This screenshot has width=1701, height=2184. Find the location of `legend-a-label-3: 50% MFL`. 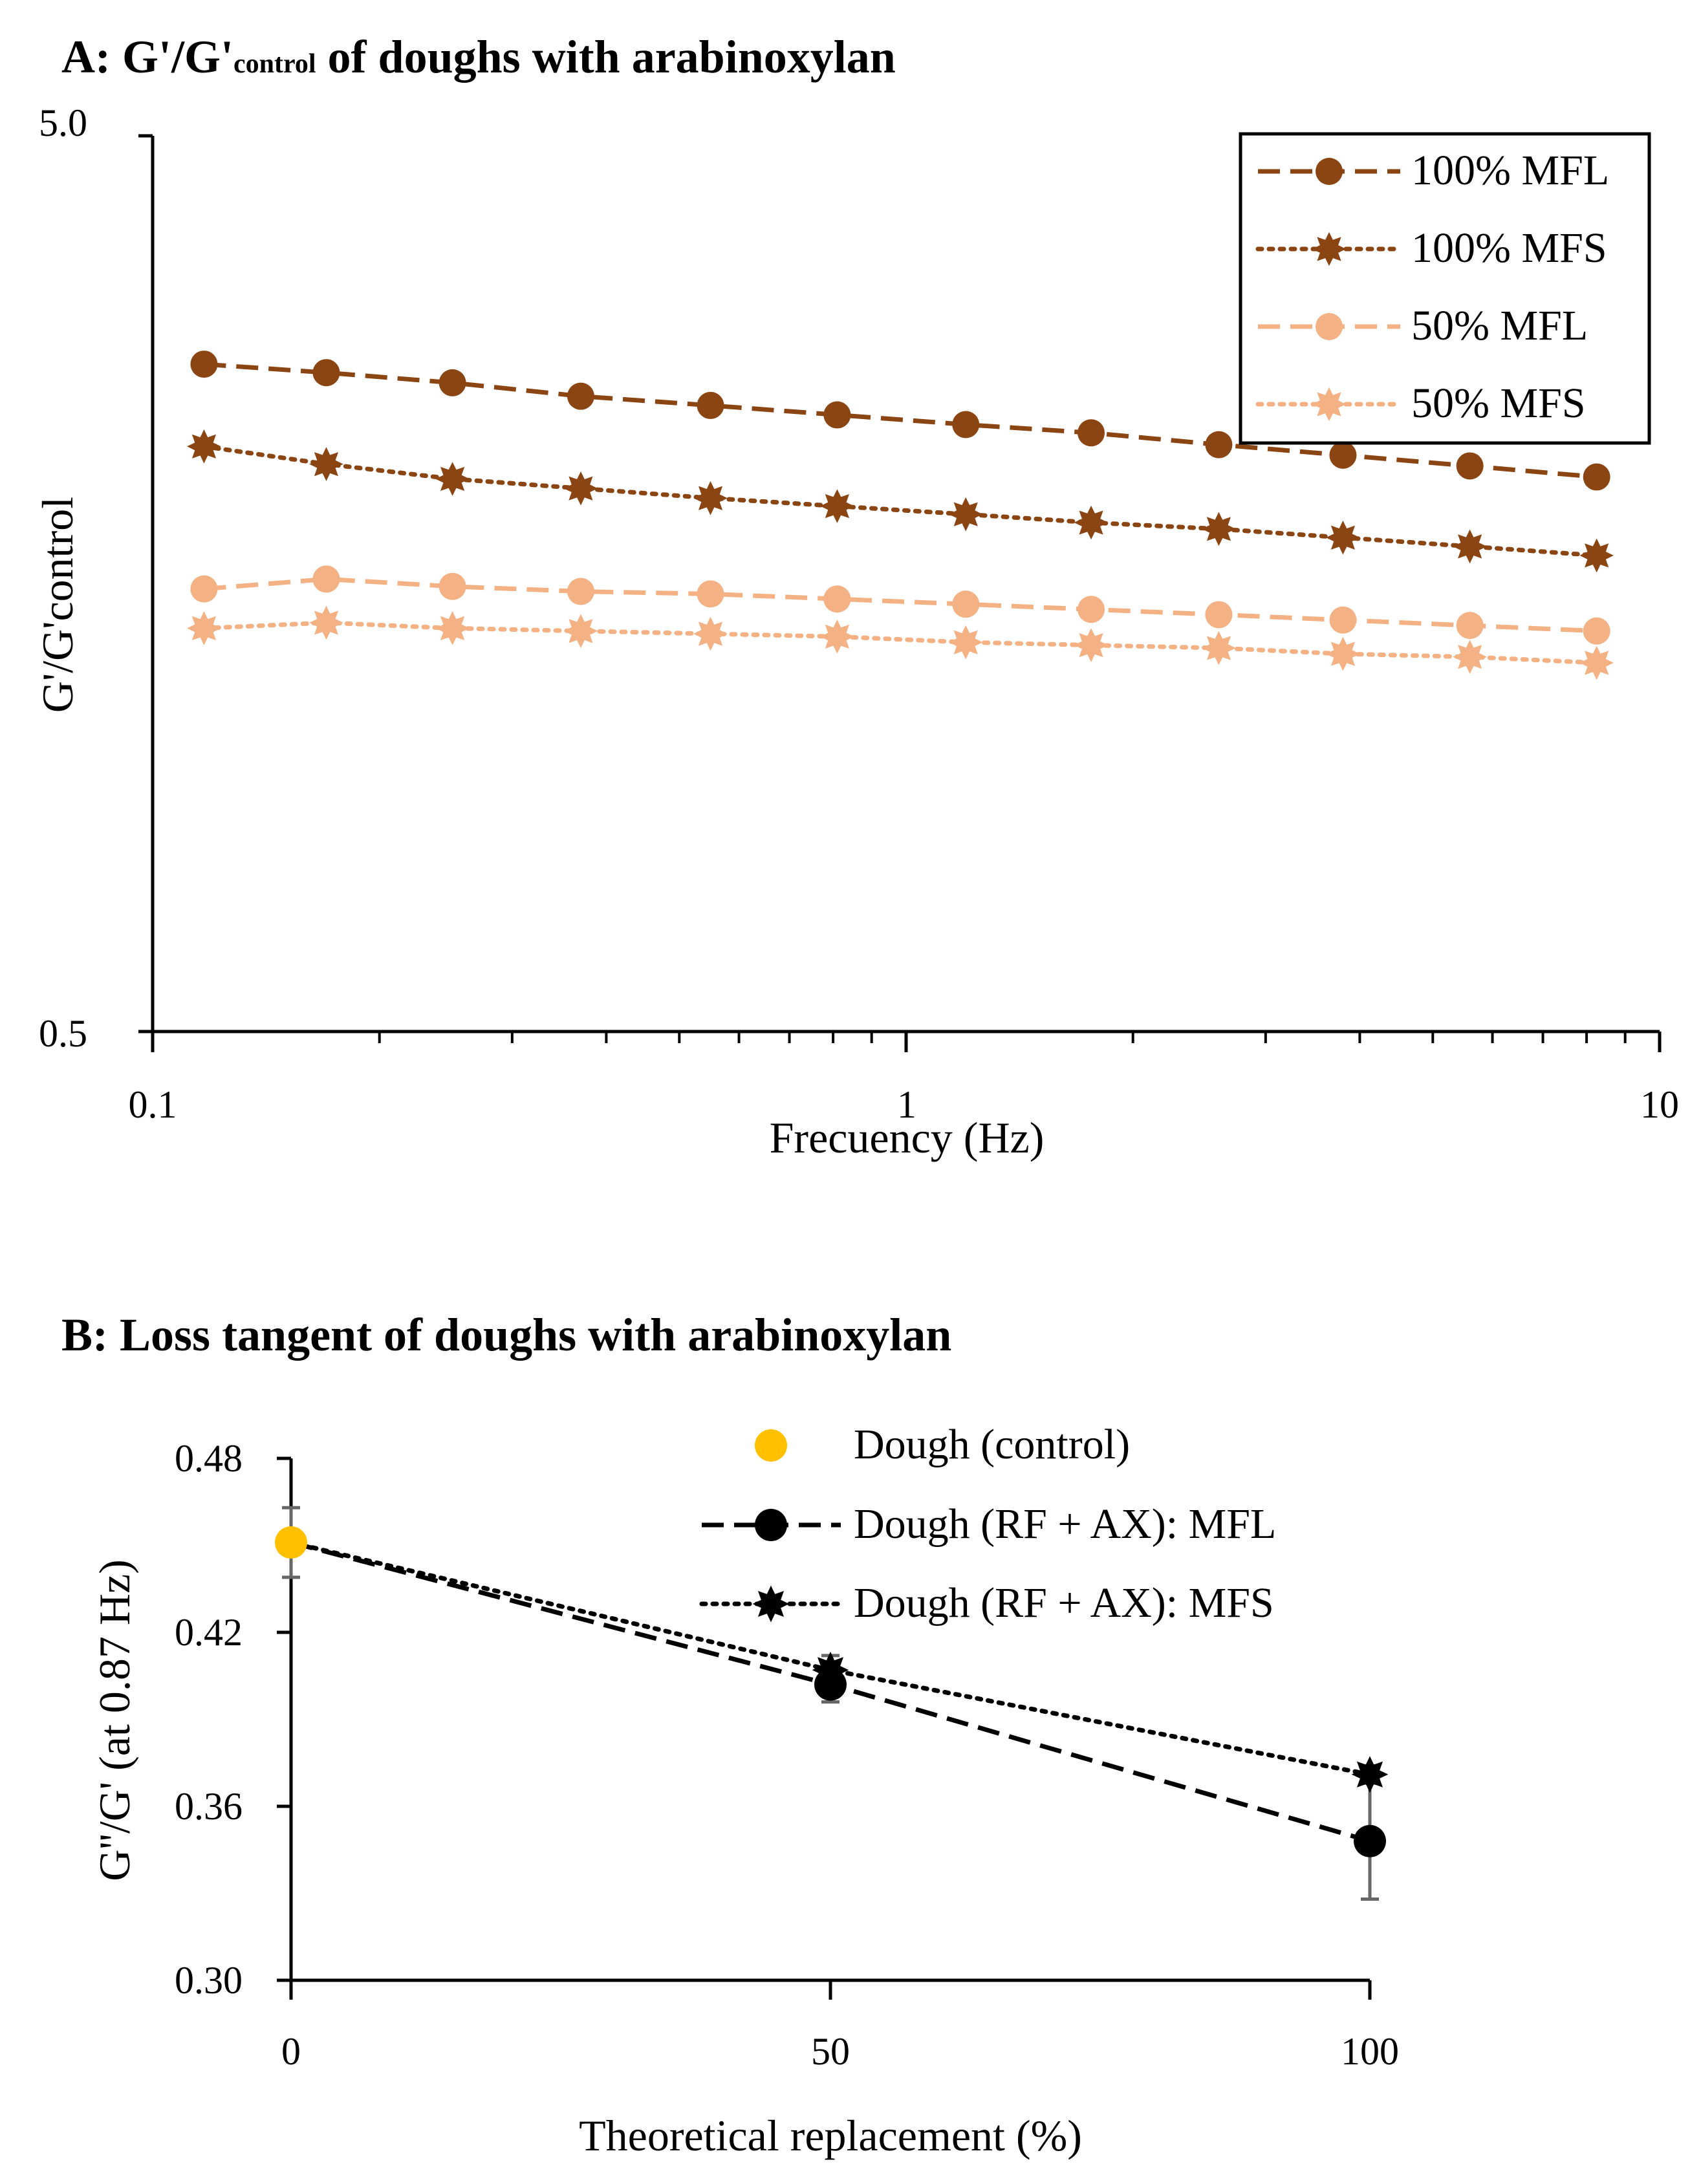

legend-a-label-3: 50% MFL is located at coordinates (1499, 325).